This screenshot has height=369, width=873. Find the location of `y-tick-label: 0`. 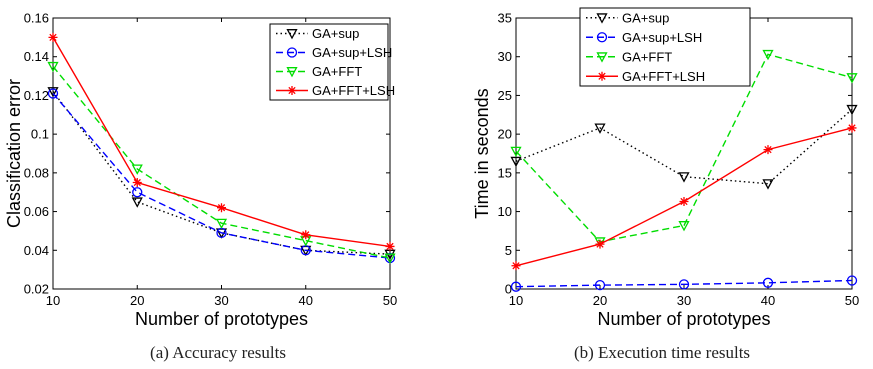

y-tick-label: 0 is located at coordinates (508, 289).